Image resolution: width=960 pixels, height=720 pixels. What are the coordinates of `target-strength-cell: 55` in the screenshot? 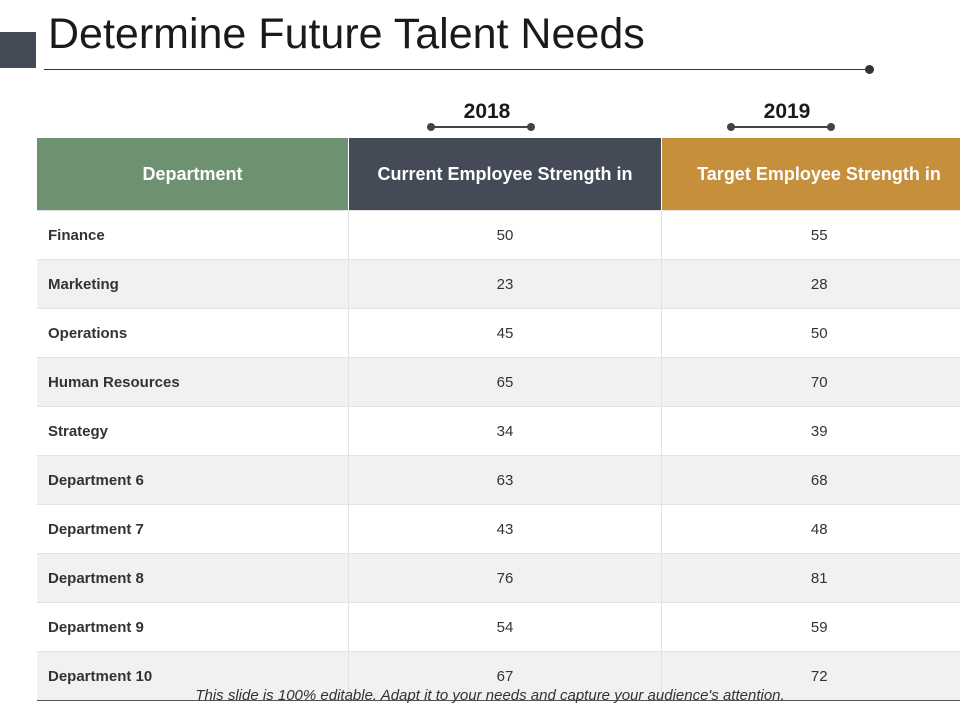 It's located at (810, 235).